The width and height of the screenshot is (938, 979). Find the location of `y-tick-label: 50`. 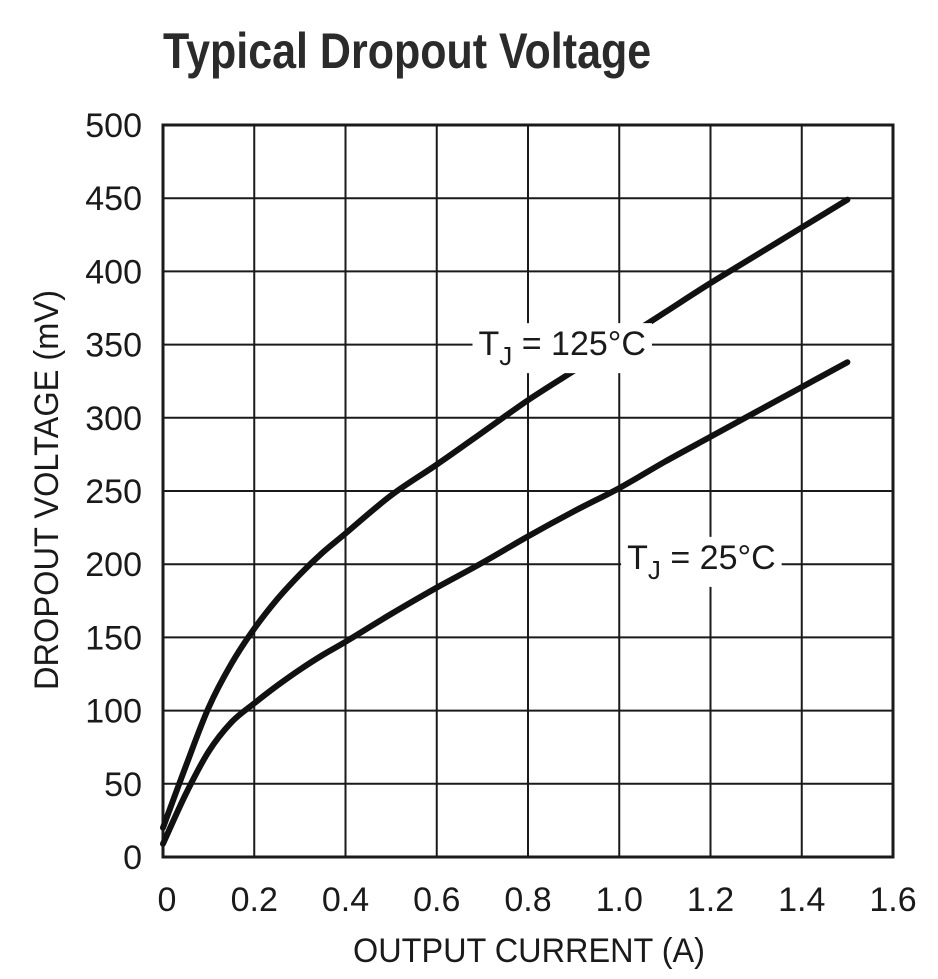

y-tick-label: 50 is located at coordinates (123, 785).